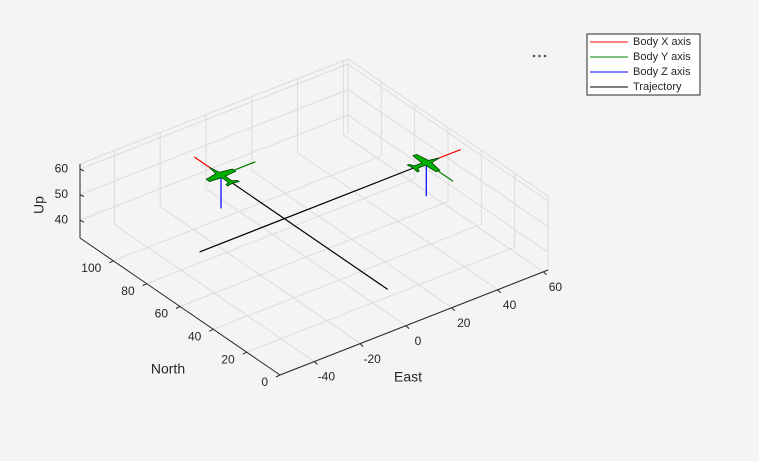  What do you see at coordinates (162, 314) in the screenshot?
I see `y-tick-label: 60` at bounding box center [162, 314].